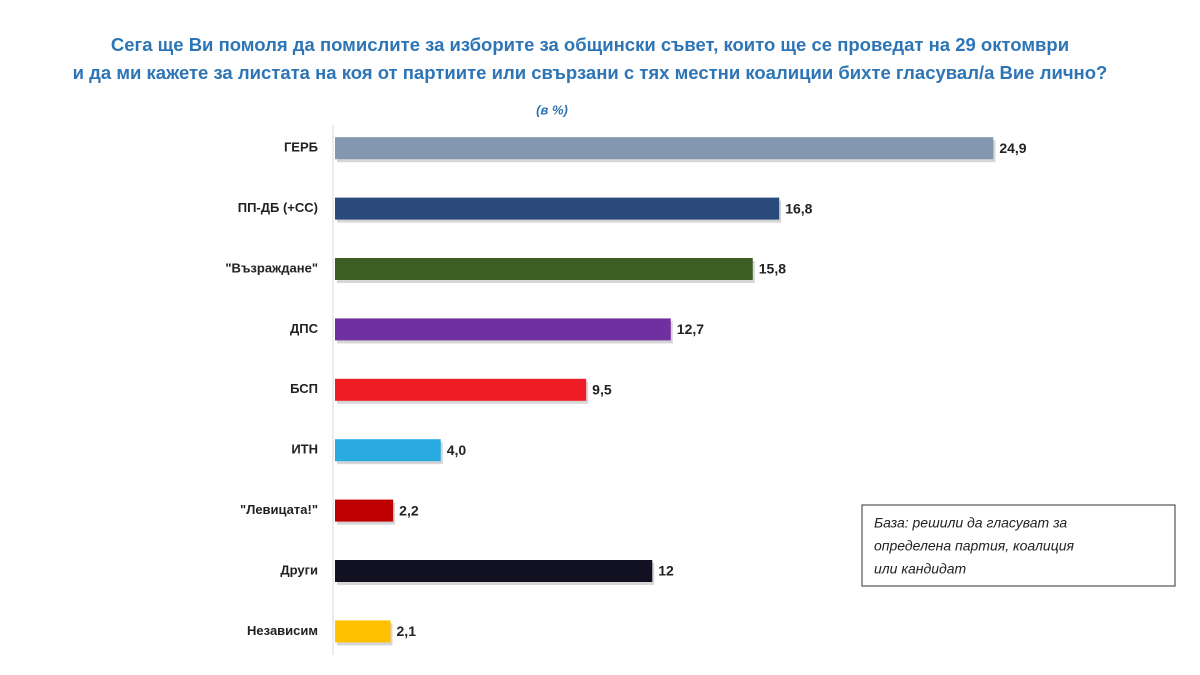  I want to click on note-text: или кандидат, so click(920, 569).